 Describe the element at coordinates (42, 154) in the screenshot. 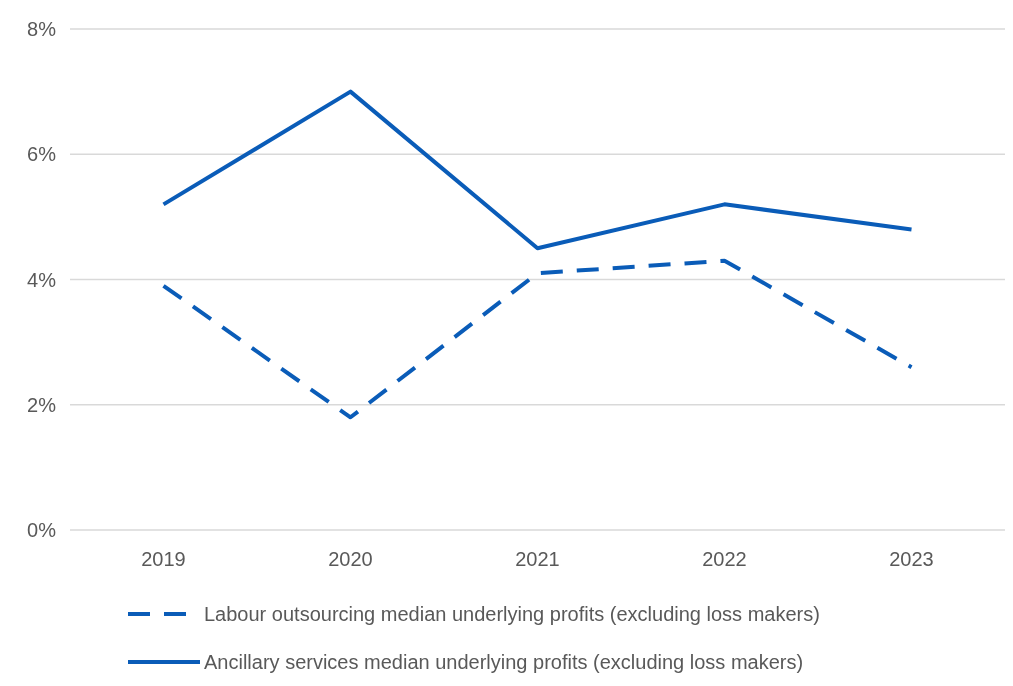

I see `y-tick-label: 6%` at that location.